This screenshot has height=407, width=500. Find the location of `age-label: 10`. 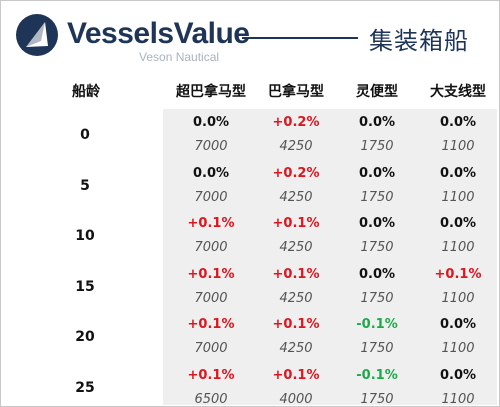

age-label: 10 is located at coordinates (85, 236).